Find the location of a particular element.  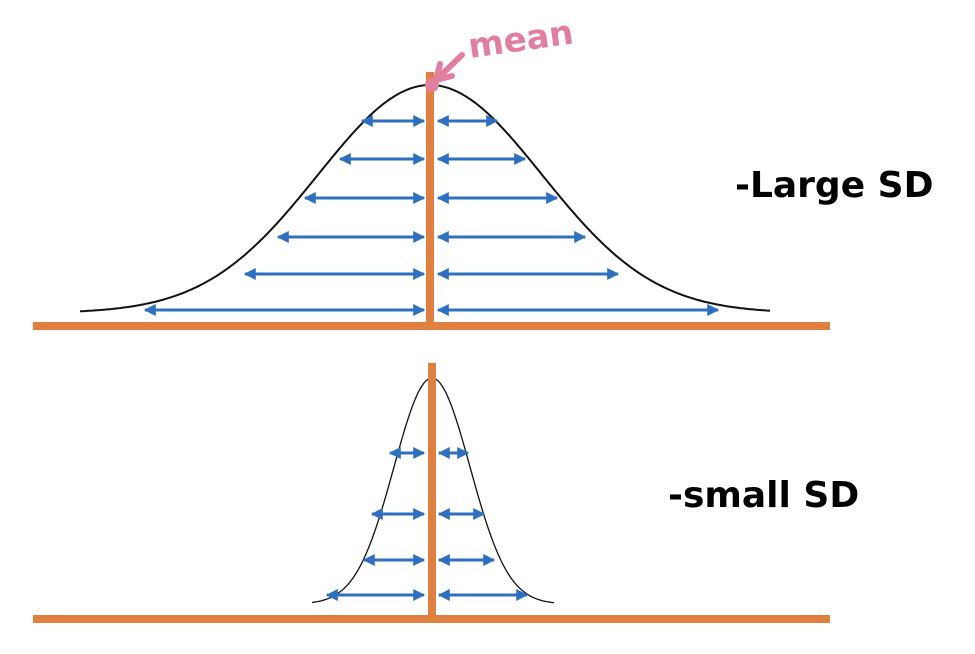

small-sd-mean-line is located at coordinates (432, 492).